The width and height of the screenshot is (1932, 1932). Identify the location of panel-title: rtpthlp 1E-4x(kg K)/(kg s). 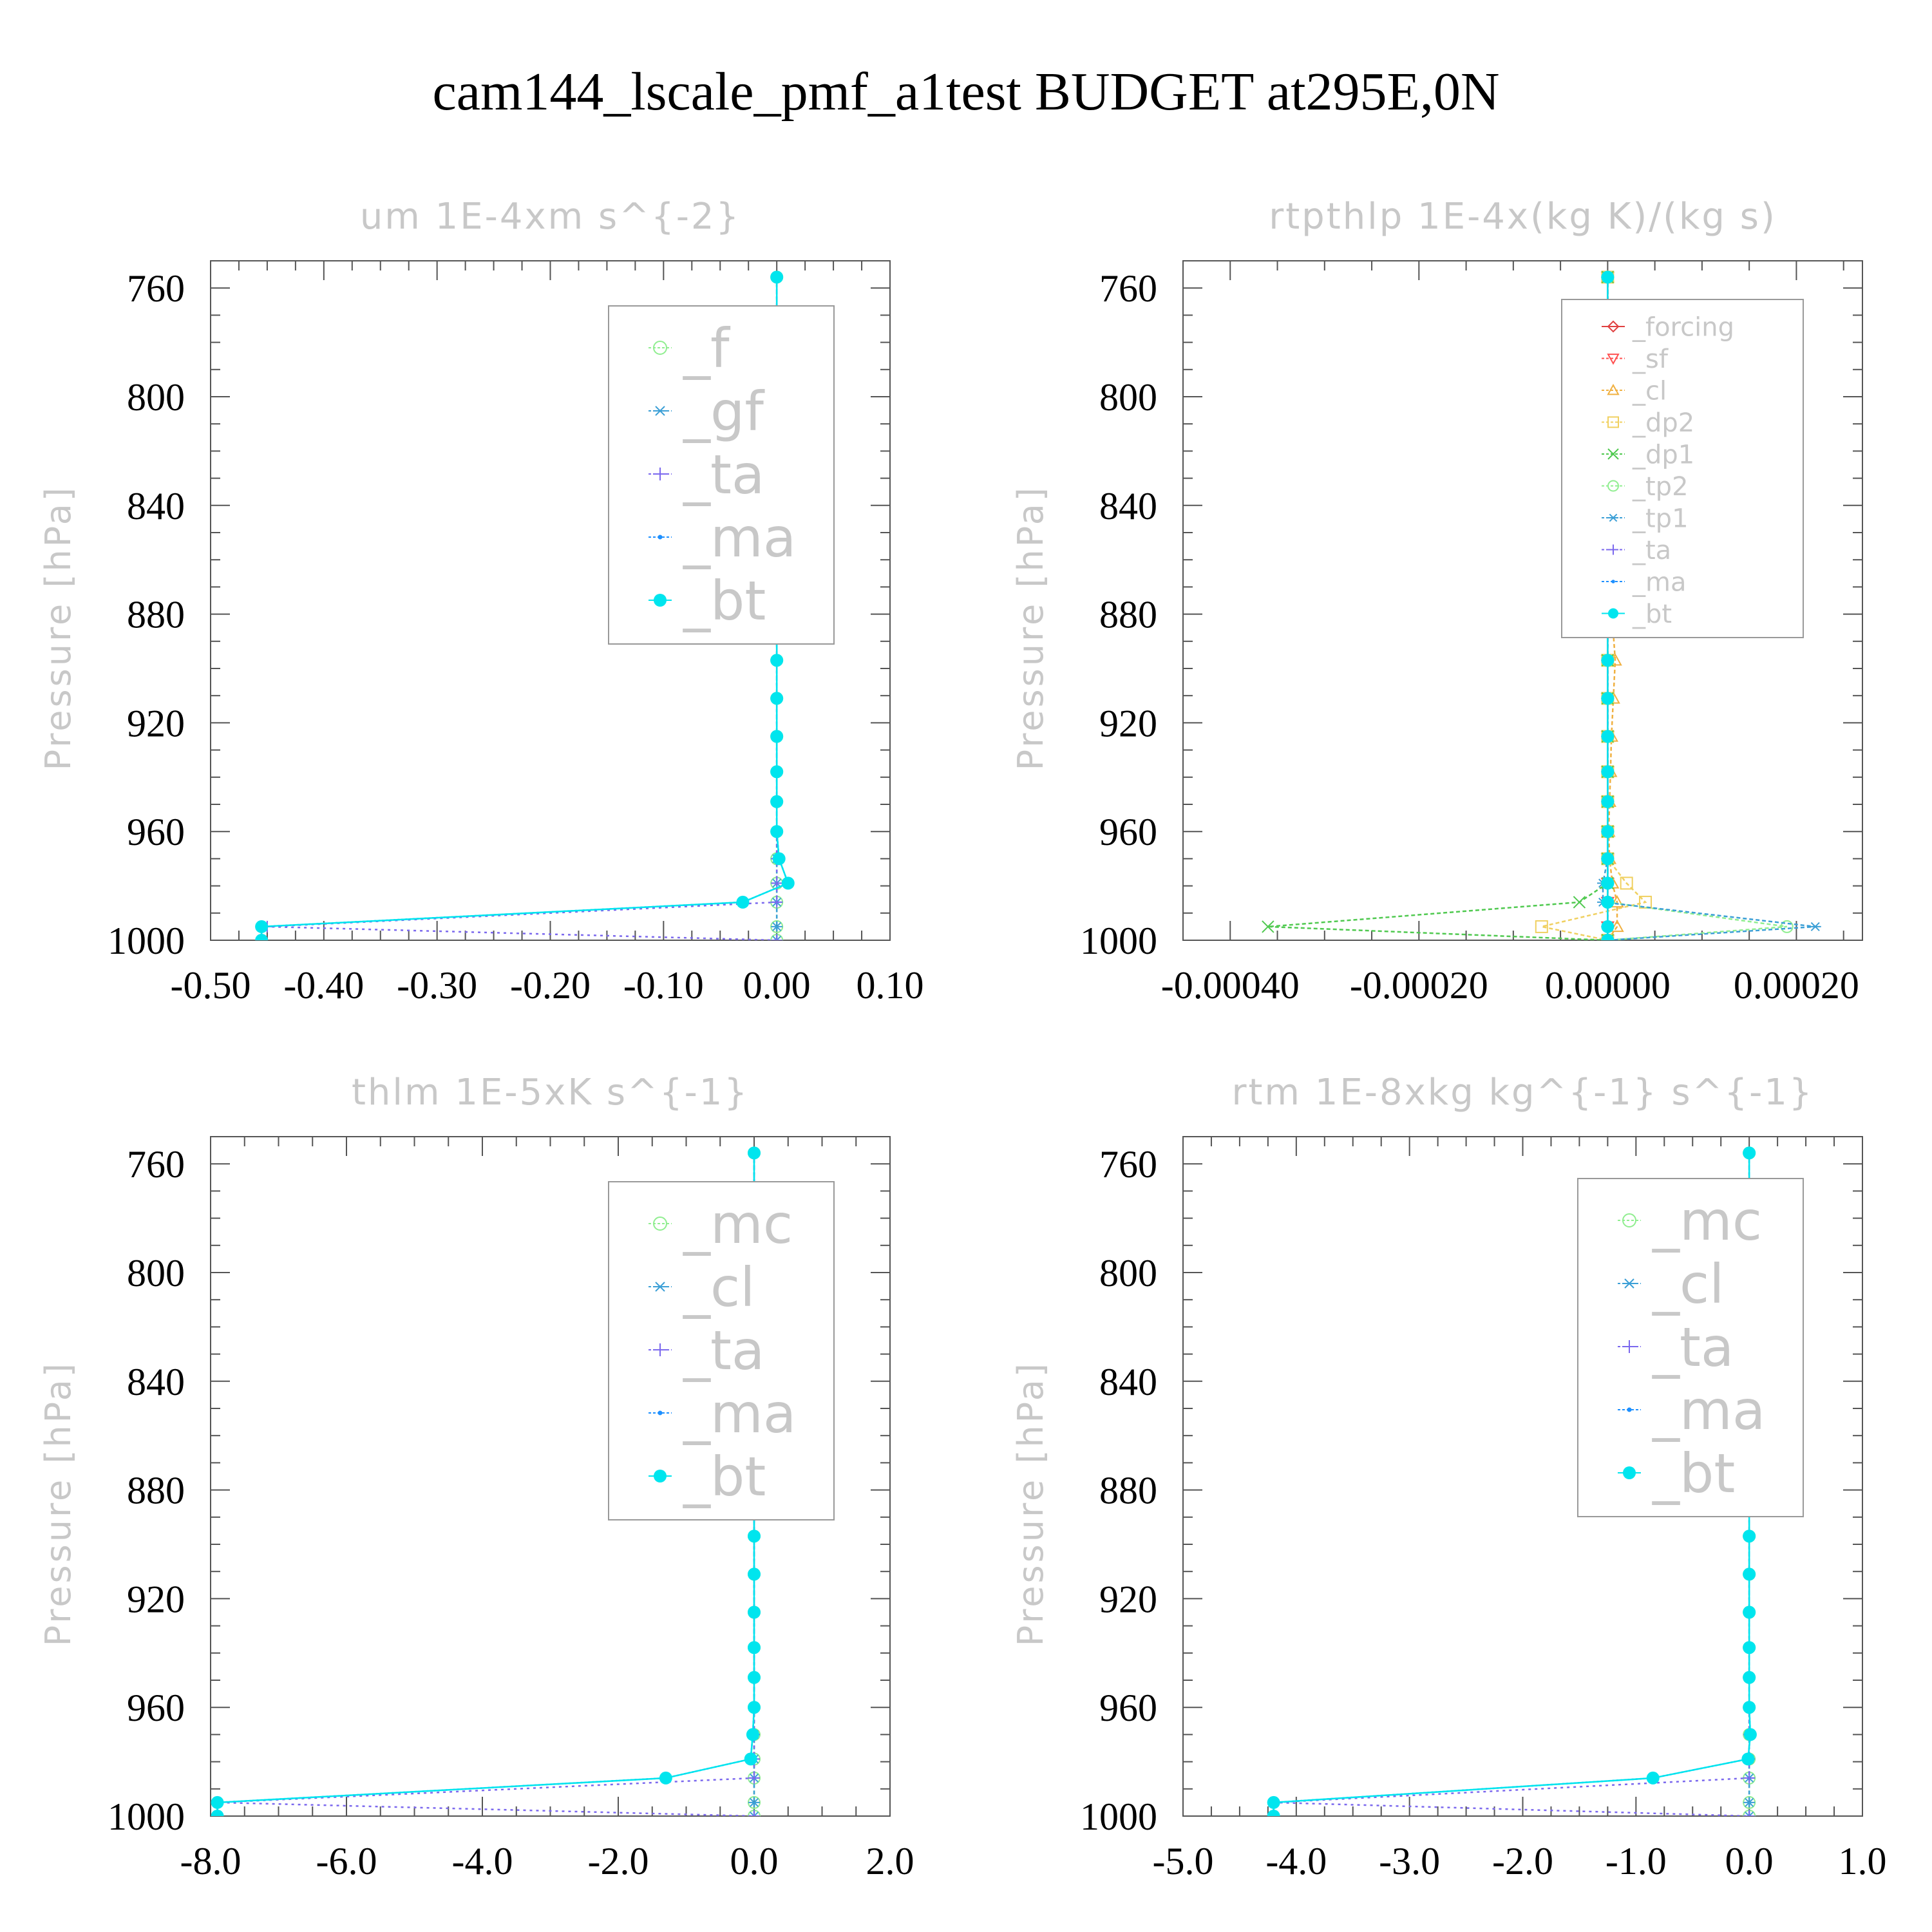
(1523, 217).